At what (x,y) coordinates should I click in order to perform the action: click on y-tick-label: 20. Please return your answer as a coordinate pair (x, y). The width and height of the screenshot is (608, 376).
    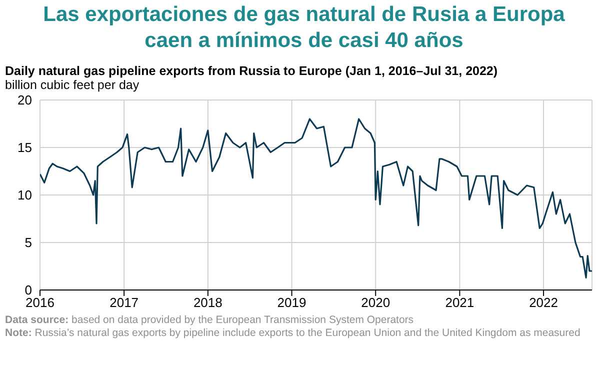
    Looking at the image, I should click on (25, 100).